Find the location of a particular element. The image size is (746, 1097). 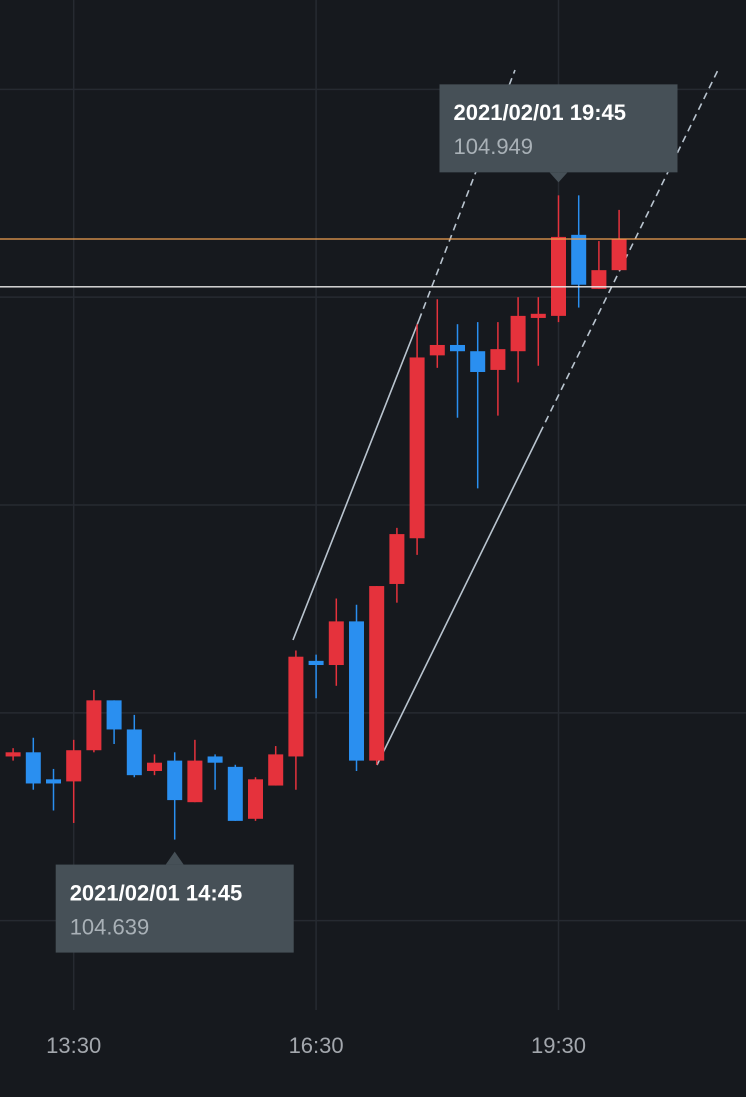

callout-time: 2021/02/01 14:45 is located at coordinates (156, 892).